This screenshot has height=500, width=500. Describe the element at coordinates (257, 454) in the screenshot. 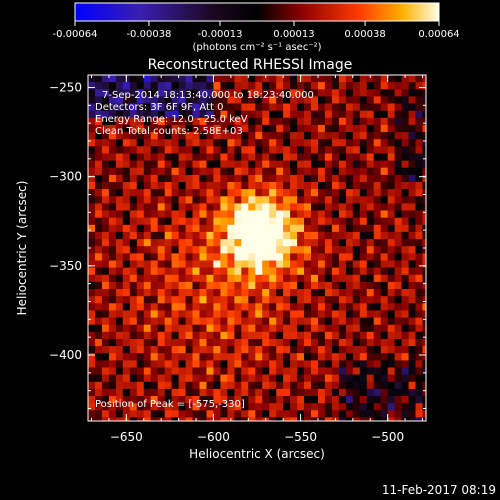

I see `x-axis-label: Heliocentric X (arcsec)` at that location.